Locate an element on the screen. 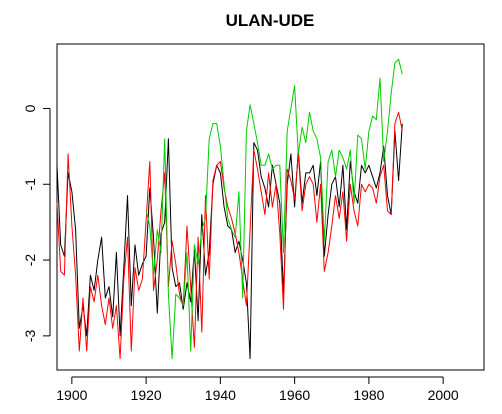  x-axis: 1900 1920 1940 1960 1980 2000 is located at coordinates (257, 389).